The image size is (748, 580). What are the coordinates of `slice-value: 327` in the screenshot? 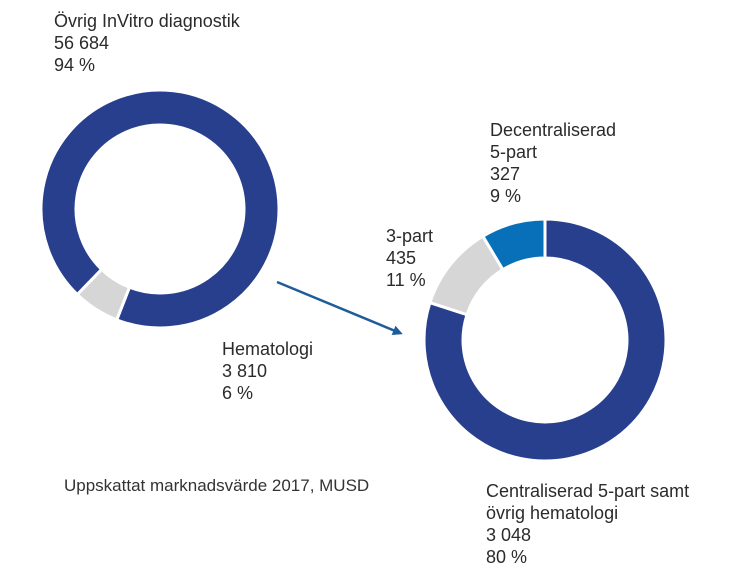 It's located at (505, 174).